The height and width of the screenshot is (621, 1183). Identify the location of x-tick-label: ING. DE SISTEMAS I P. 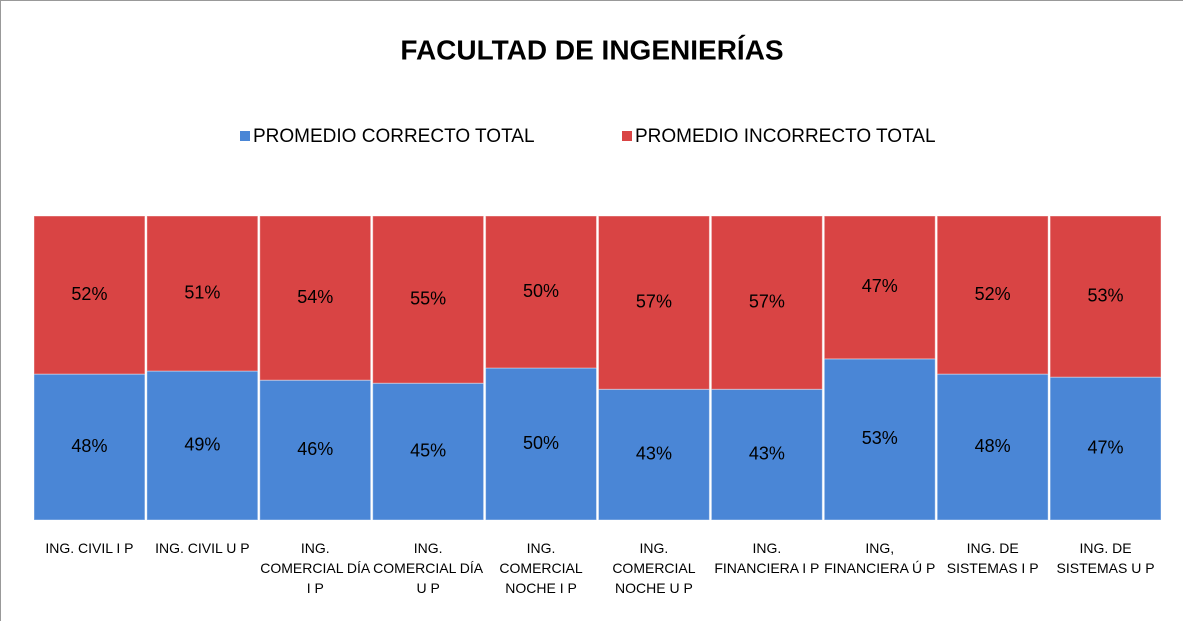
(992, 558).